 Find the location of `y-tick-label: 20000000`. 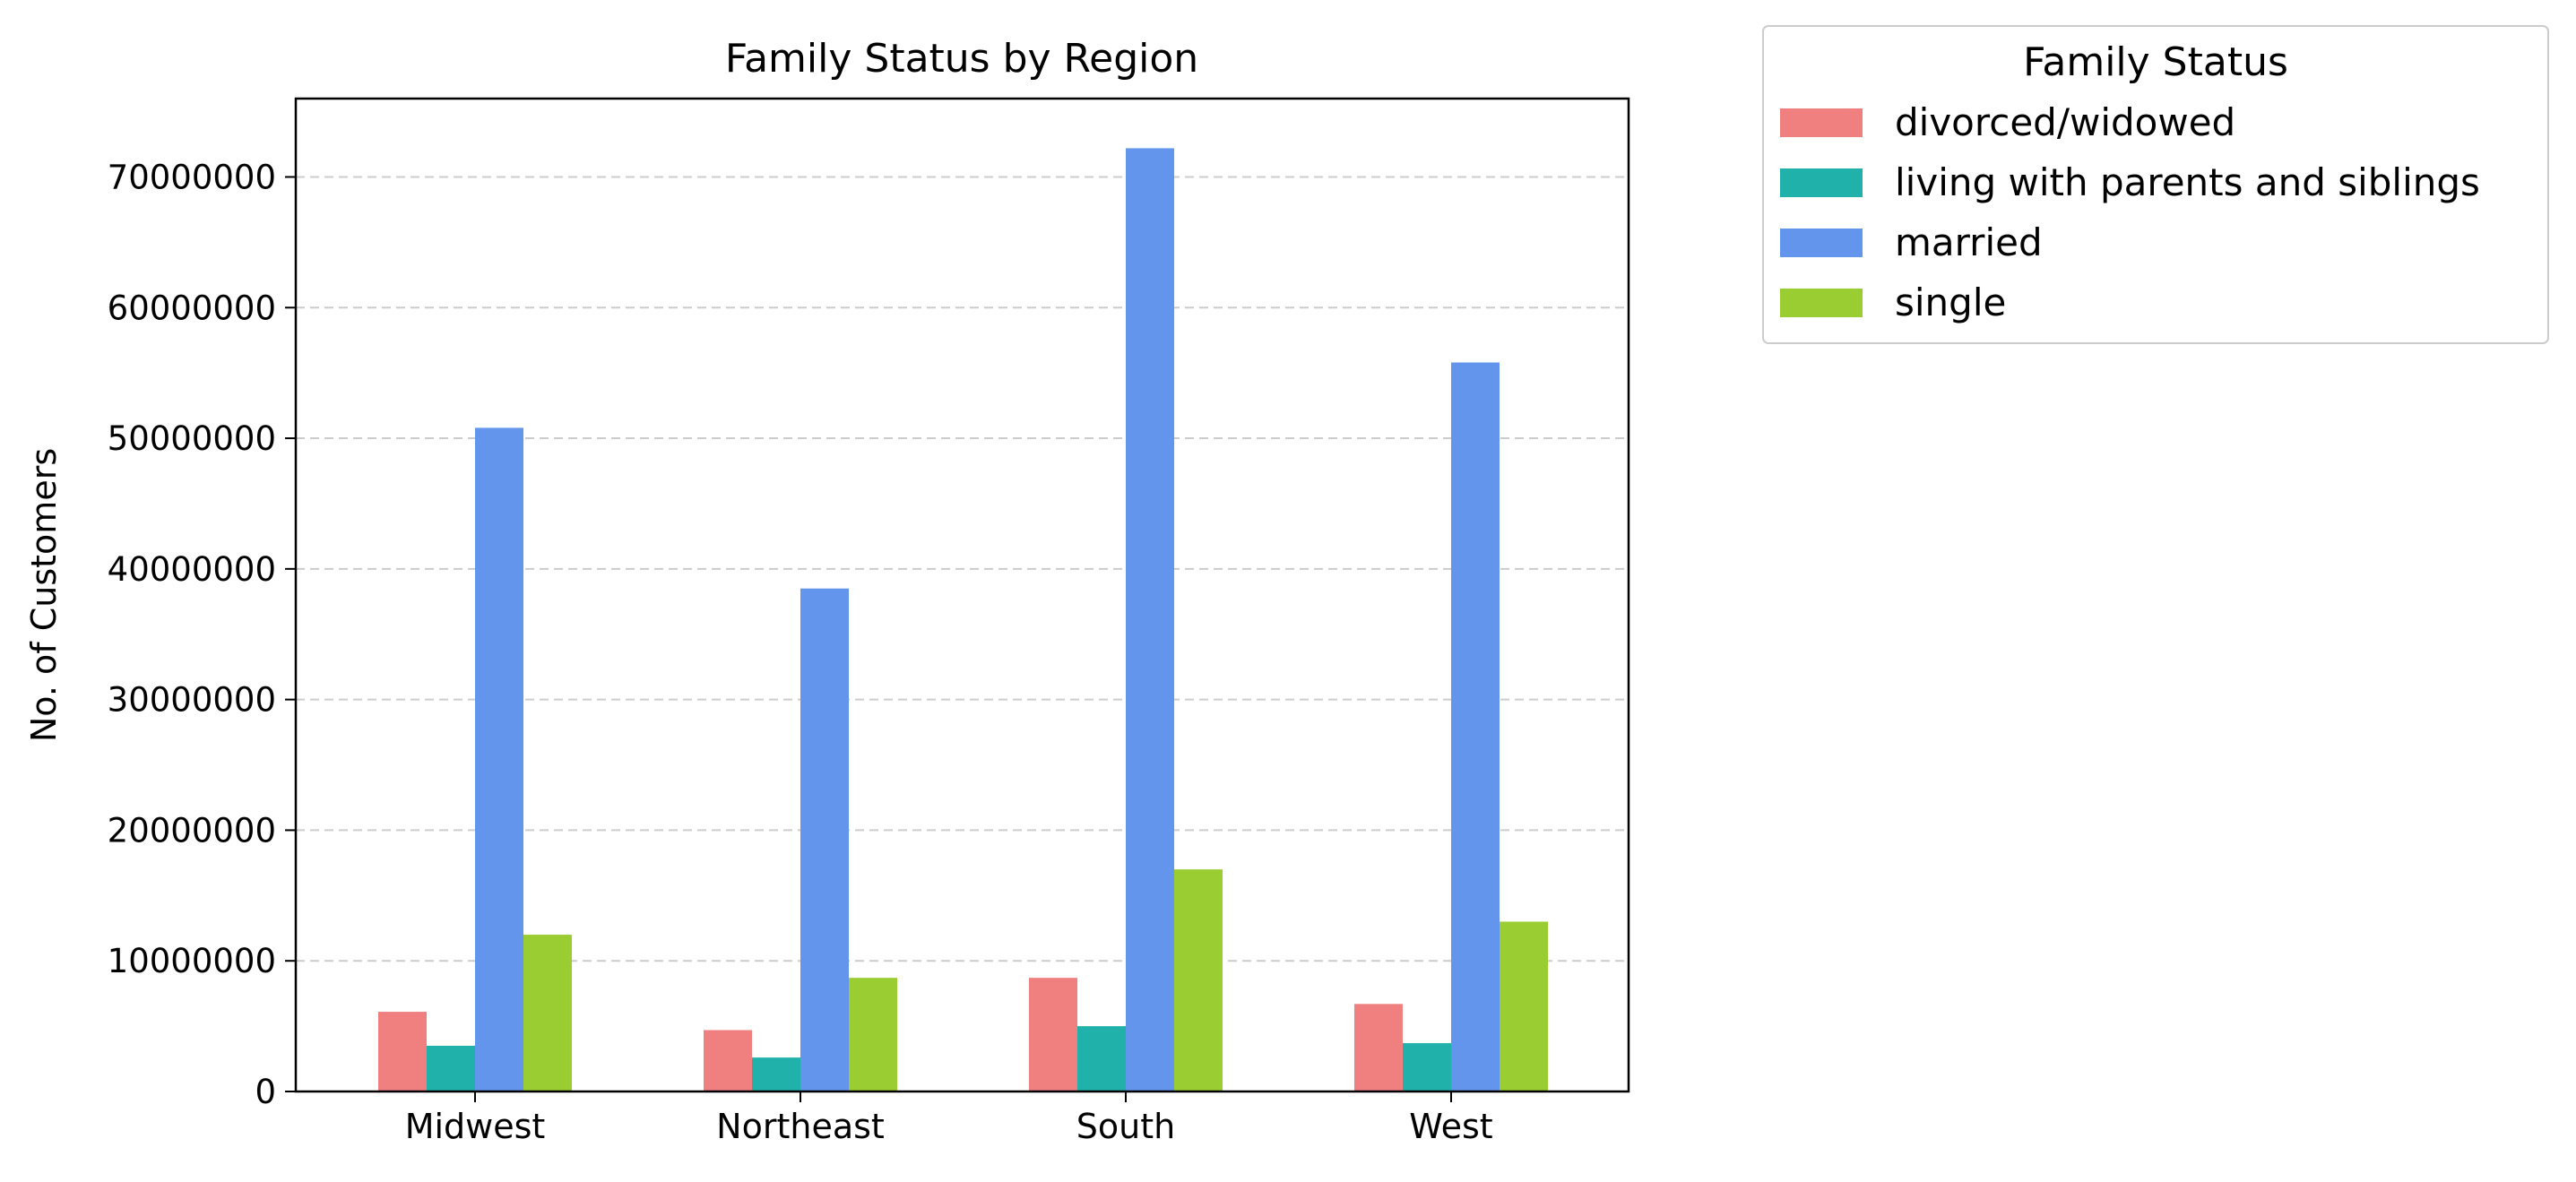

y-tick-label: 20000000 is located at coordinates (192, 830).